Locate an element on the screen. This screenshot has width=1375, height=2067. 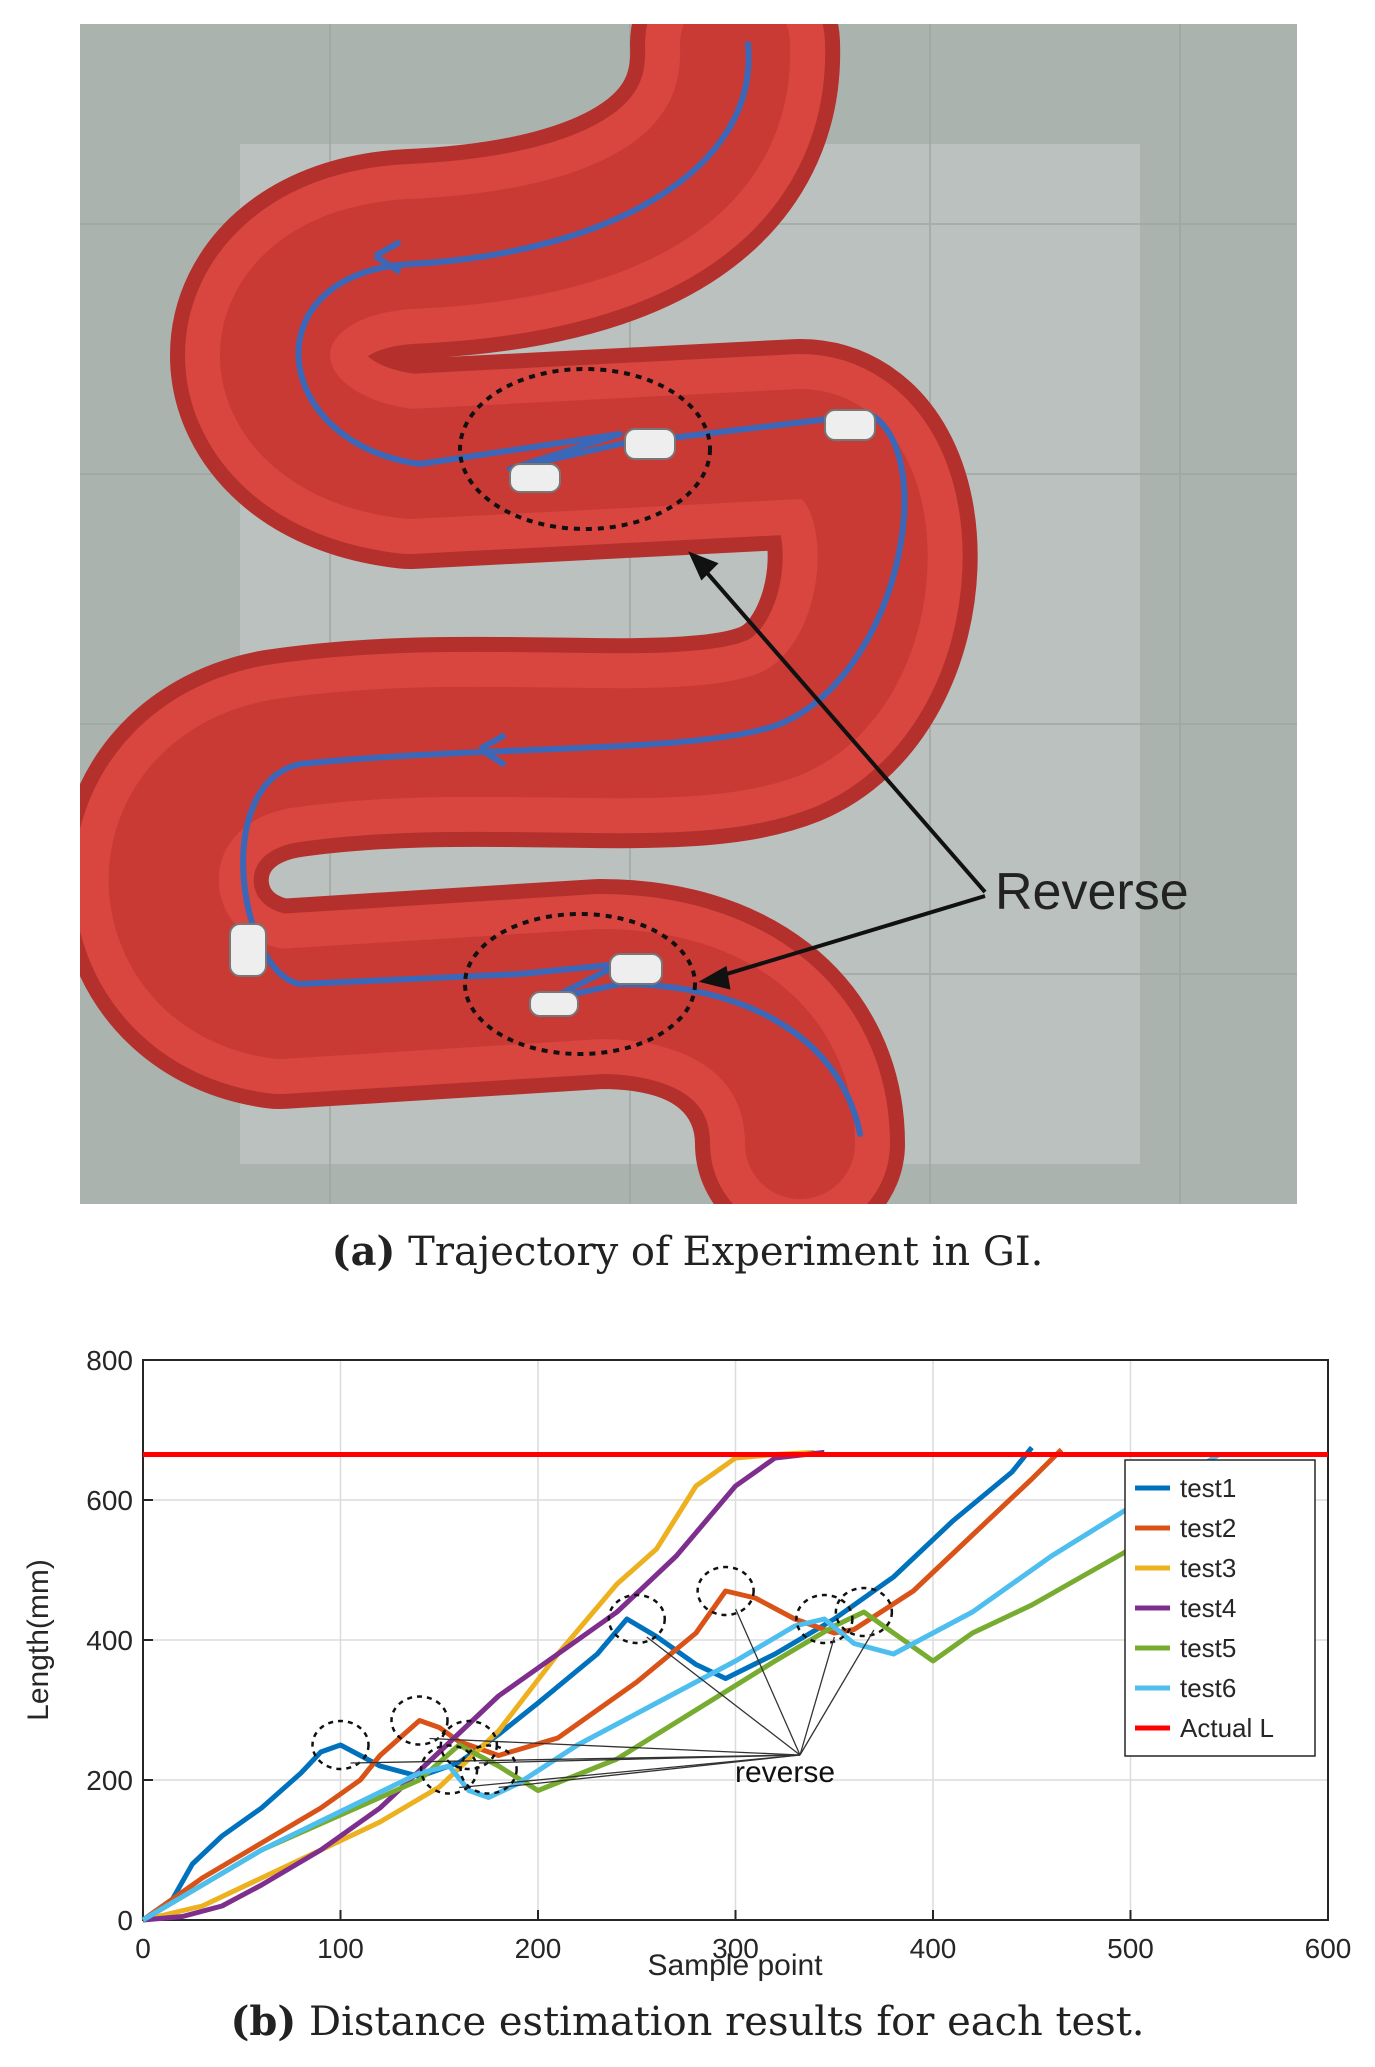
y-tick-label: 400 is located at coordinates (109, 1640).